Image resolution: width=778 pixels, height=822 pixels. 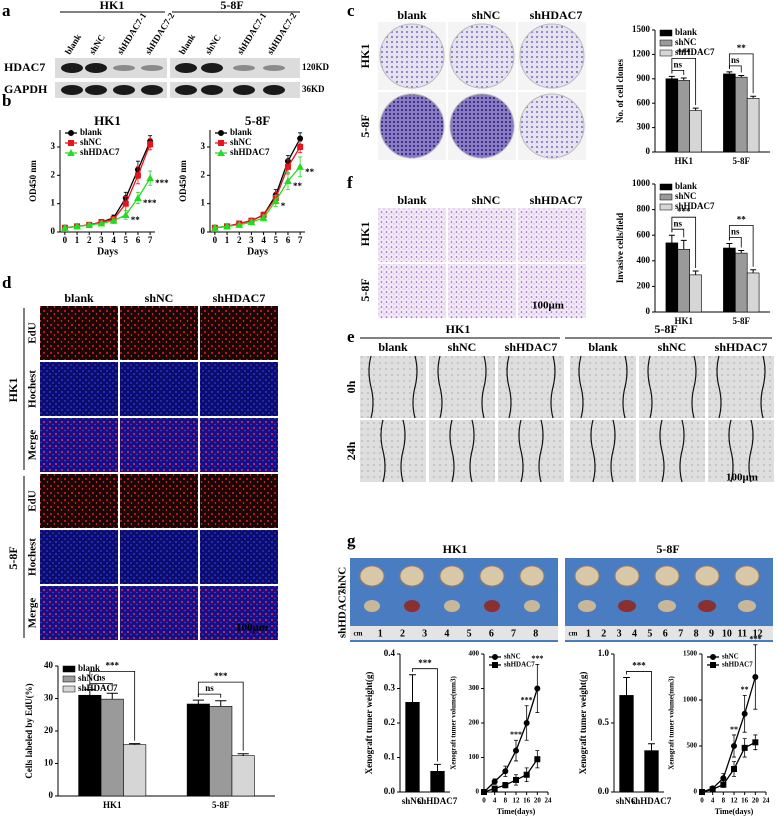 What do you see at coordinates (26, 89) in the screenshot?
I see `row-label: GAPDH` at bounding box center [26, 89].